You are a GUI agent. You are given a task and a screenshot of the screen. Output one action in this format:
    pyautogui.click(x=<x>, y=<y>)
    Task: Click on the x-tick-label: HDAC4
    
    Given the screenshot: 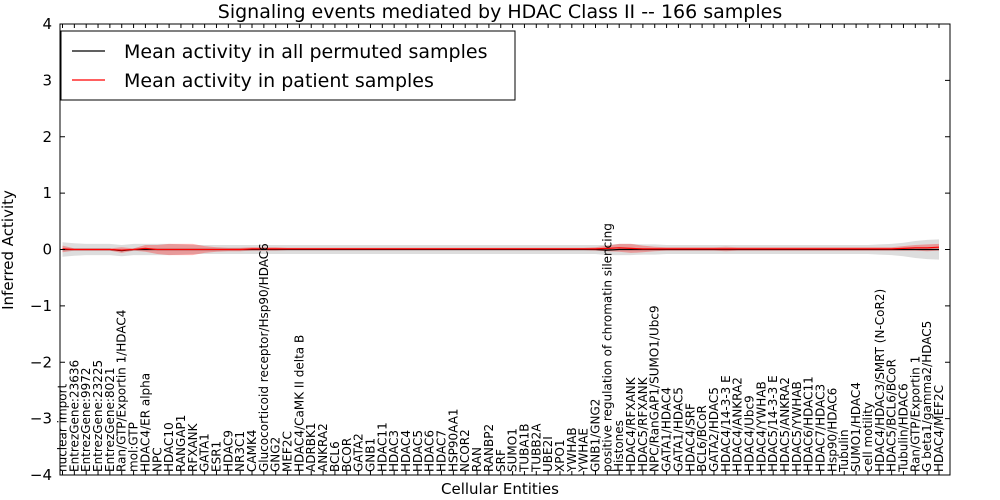 What is the action you would take?
    pyautogui.click(x=406, y=451)
    